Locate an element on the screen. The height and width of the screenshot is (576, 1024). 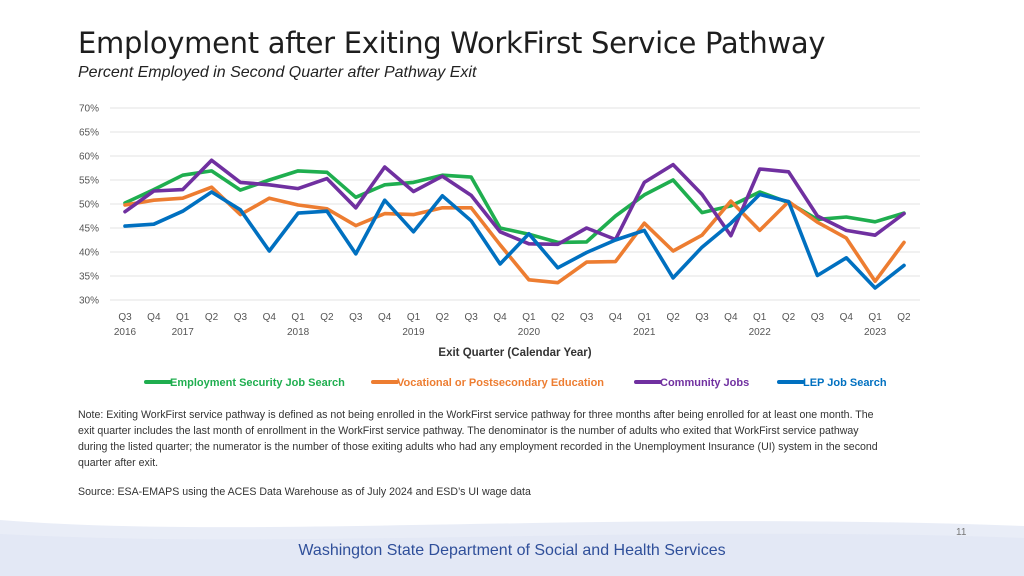
y-tick-label: 65% is located at coordinates (89, 133).